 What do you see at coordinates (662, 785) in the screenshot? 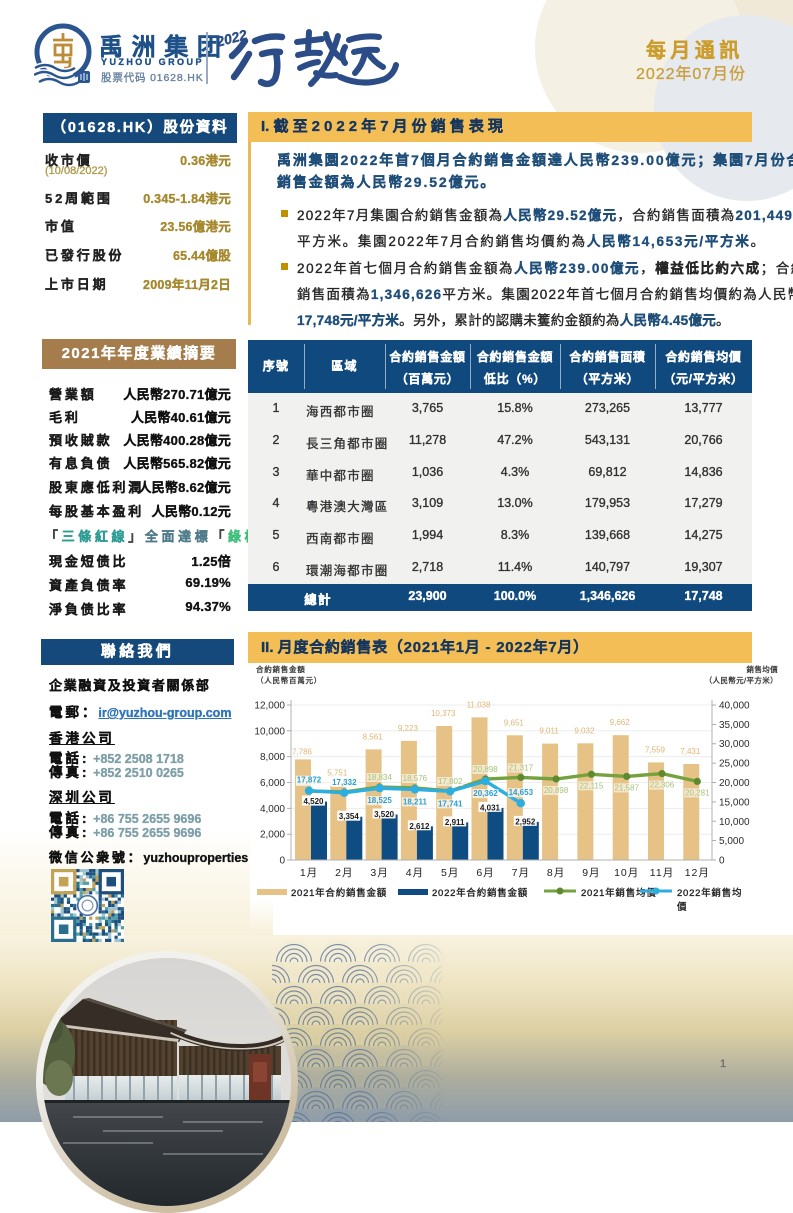
I see `svg-text: 22,306` at bounding box center [662, 785].